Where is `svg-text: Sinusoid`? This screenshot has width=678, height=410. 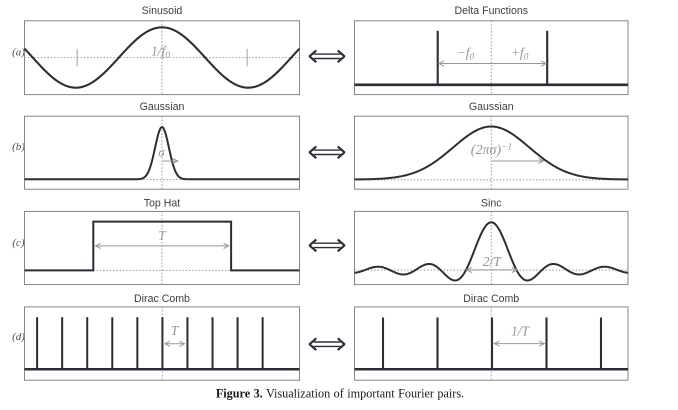
svg-text: Sinusoid is located at coordinates (162, 11).